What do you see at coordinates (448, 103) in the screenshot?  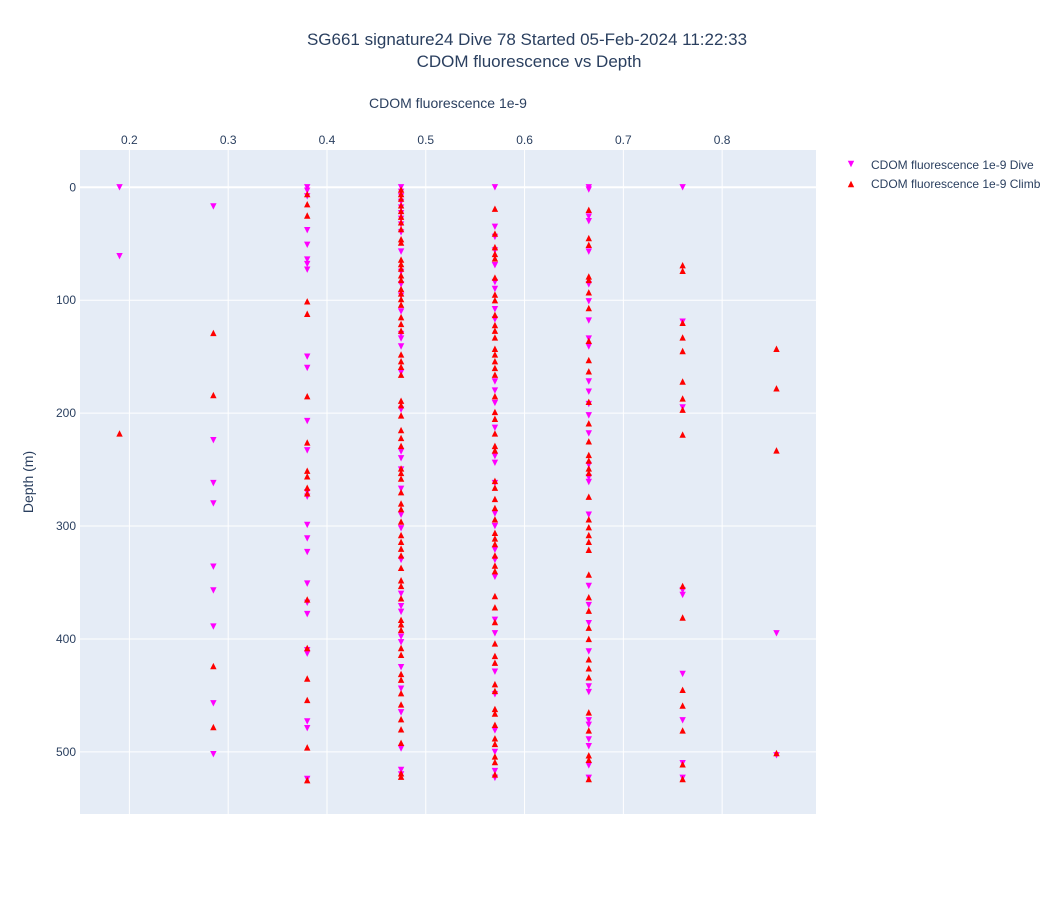 I see `x-axis-title: CDOM fluorescence 1e-9` at bounding box center [448, 103].